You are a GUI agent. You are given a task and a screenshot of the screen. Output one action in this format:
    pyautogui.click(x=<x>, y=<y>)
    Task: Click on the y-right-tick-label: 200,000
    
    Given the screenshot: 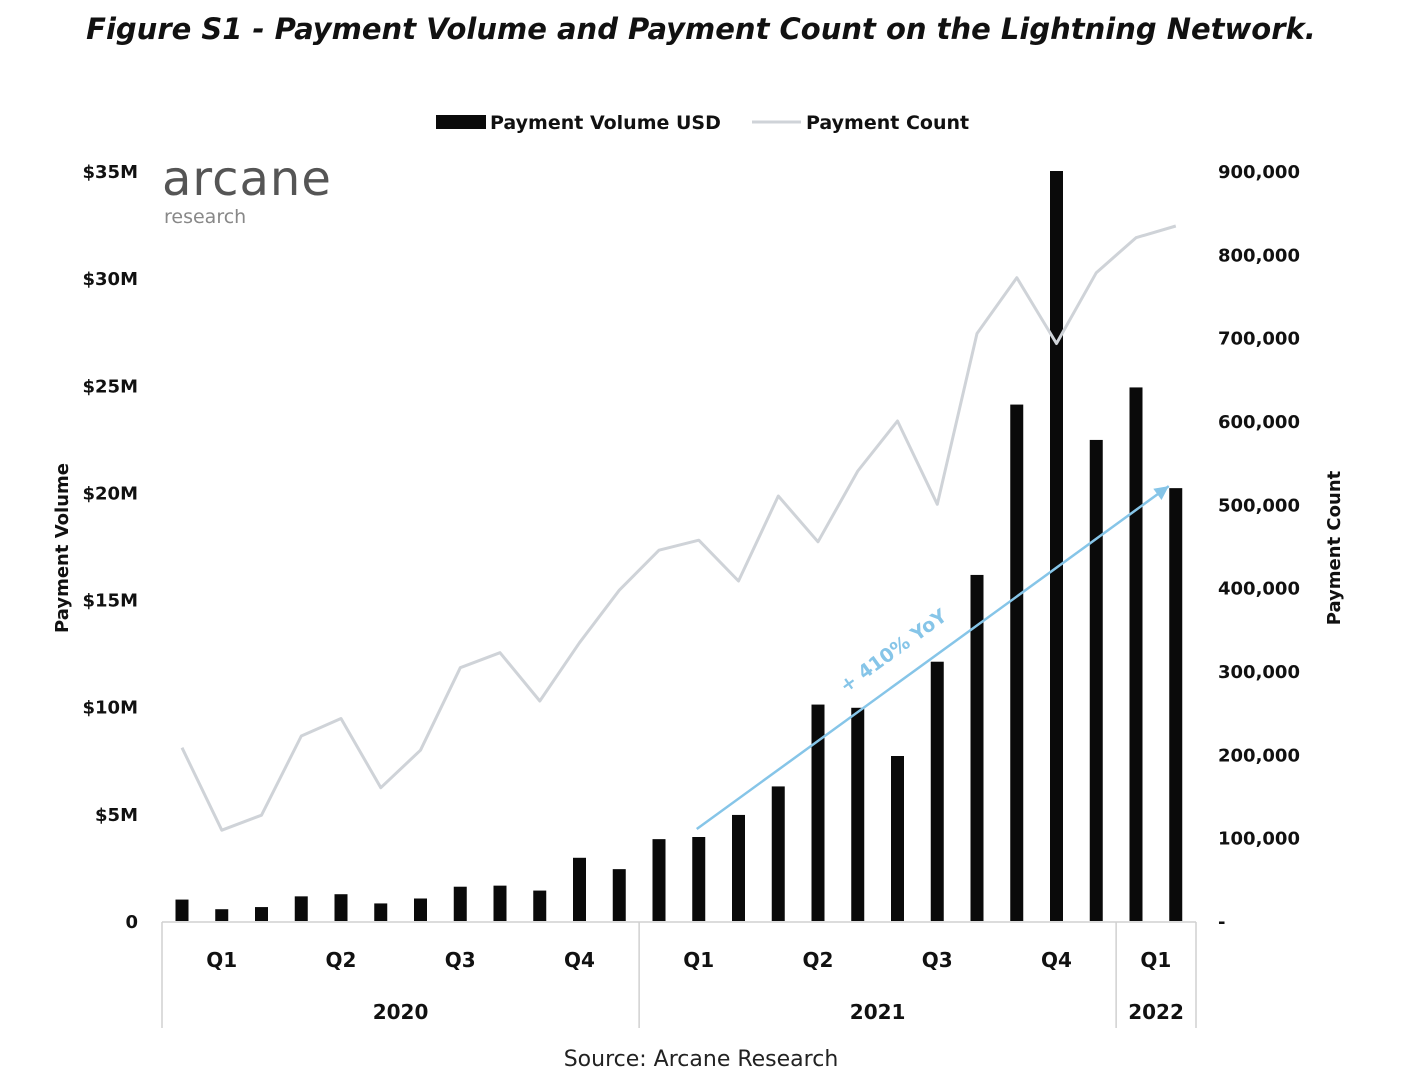 What is the action you would take?
    pyautogui.click(x=1259, y=755)
    